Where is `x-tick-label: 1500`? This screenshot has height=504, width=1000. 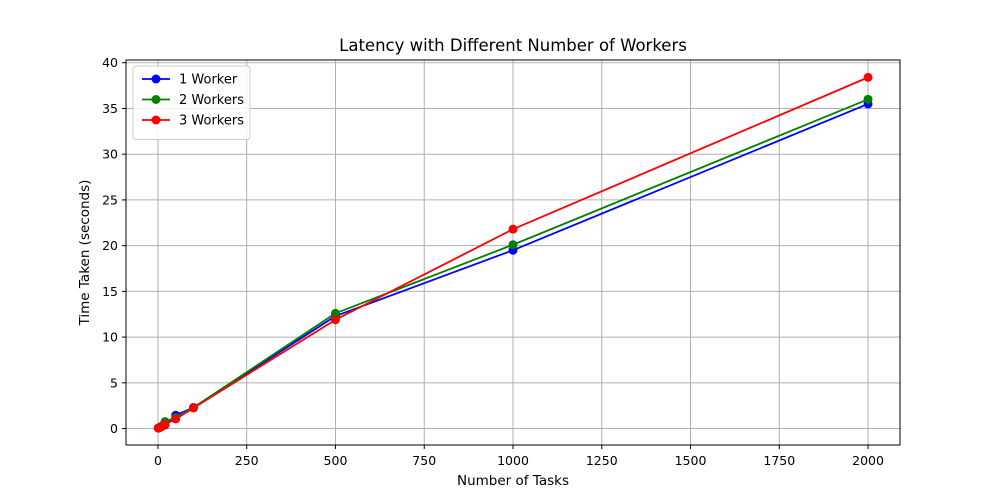 x-tick-label: 1500 is located at coordinates (691, 460).